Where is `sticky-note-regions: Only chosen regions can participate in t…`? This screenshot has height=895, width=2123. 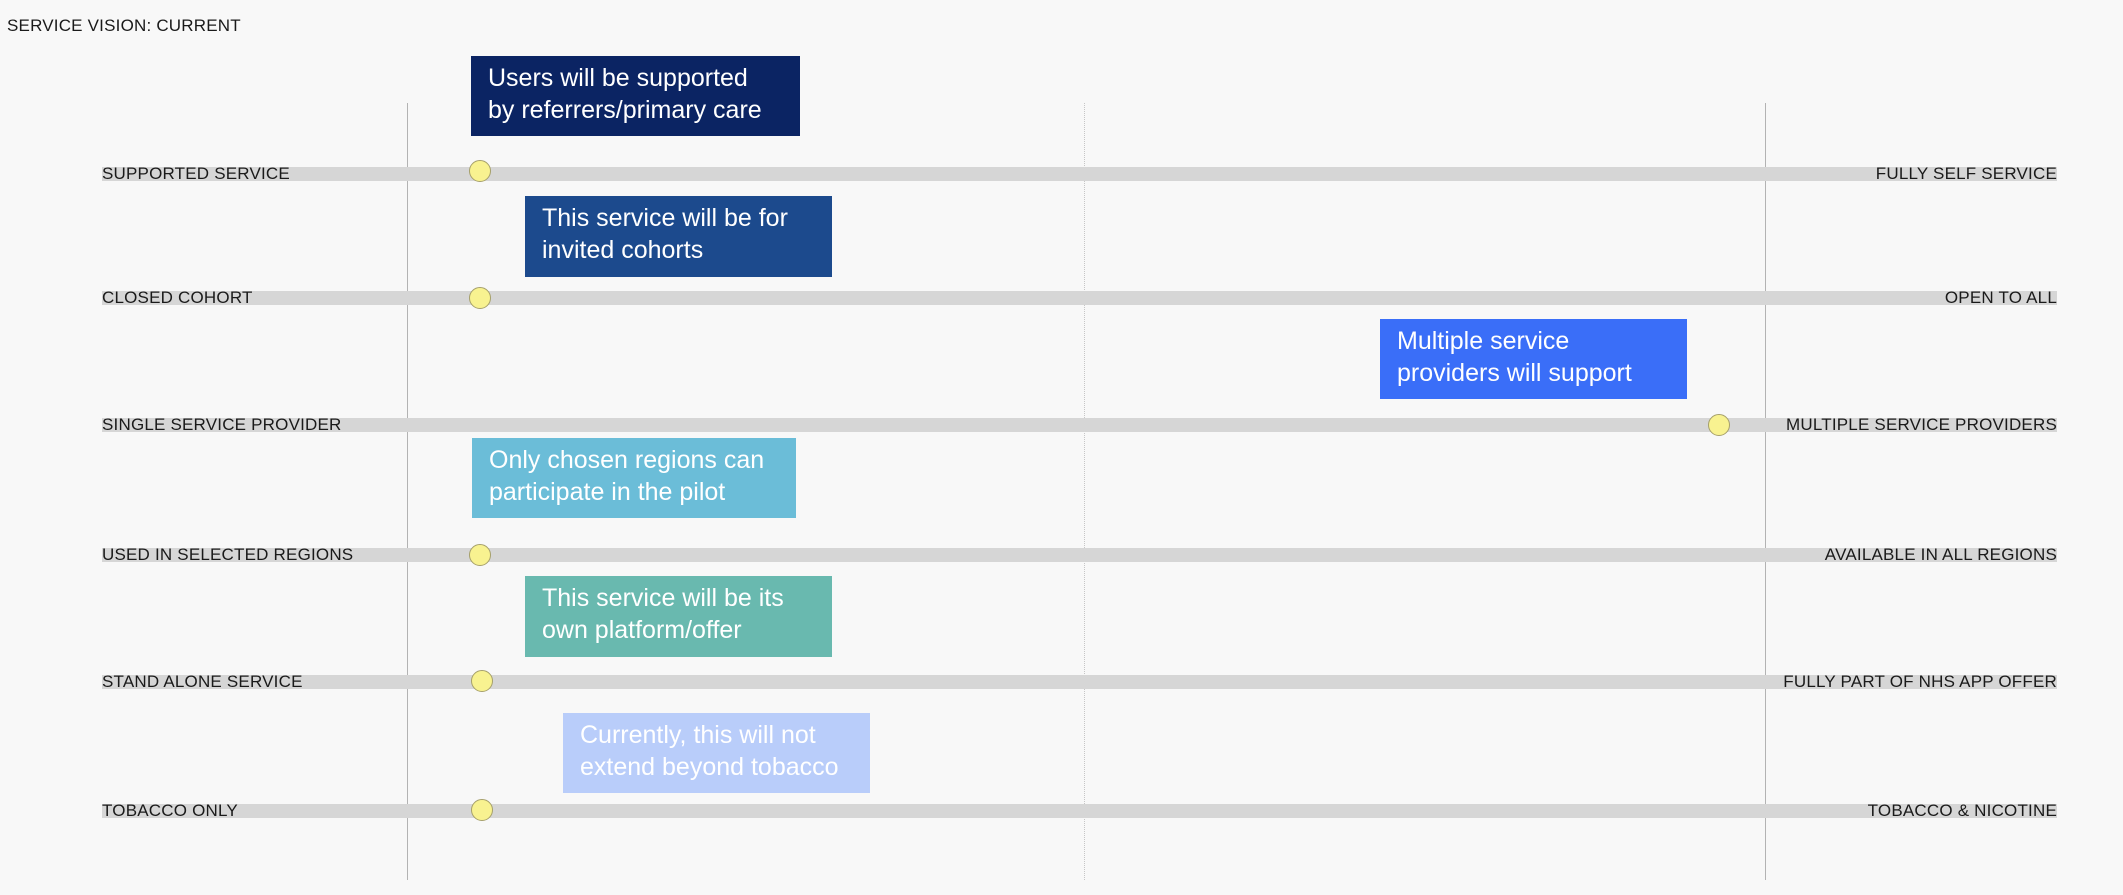
sticky-note-regions: Only chosen regions can participate in t… is located at coordinates (634, 478).